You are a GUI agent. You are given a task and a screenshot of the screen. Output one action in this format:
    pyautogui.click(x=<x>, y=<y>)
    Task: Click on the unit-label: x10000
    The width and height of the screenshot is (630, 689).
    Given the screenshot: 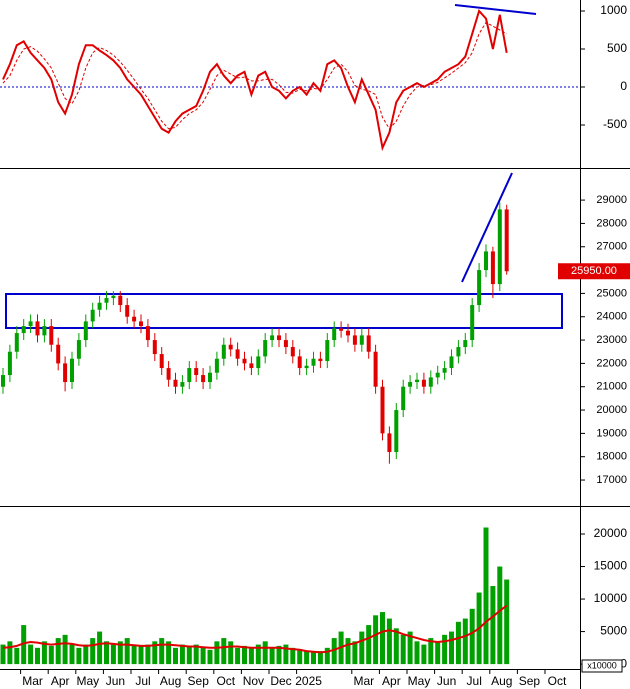 What is the action you would take?
    pyautogui.click(x=602, y=665)
    